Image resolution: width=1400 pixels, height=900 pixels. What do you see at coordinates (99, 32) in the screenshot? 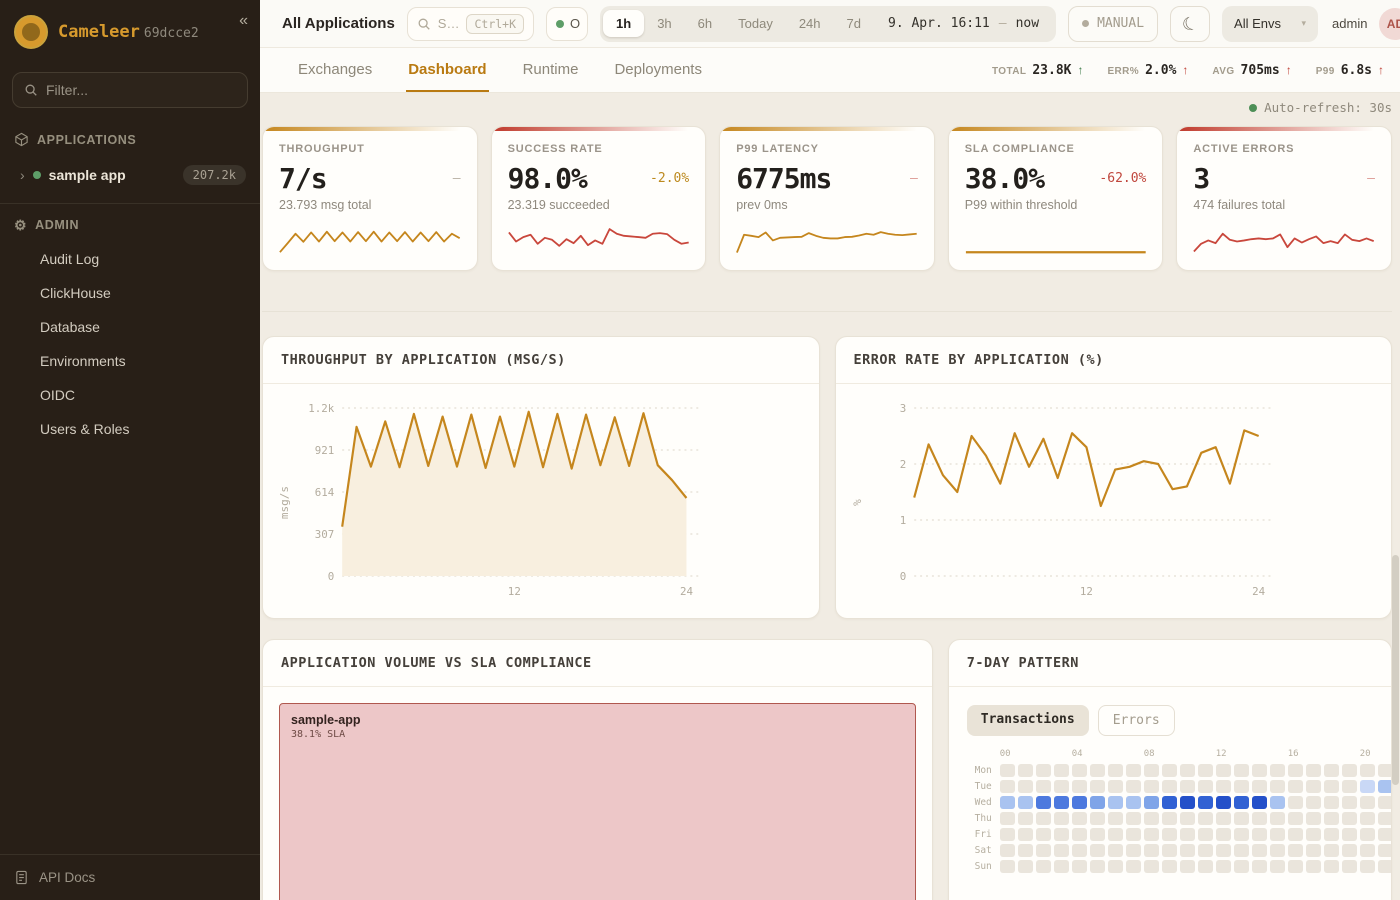
I see `brand-name: Cameleer` at bounding box center [99, 32].